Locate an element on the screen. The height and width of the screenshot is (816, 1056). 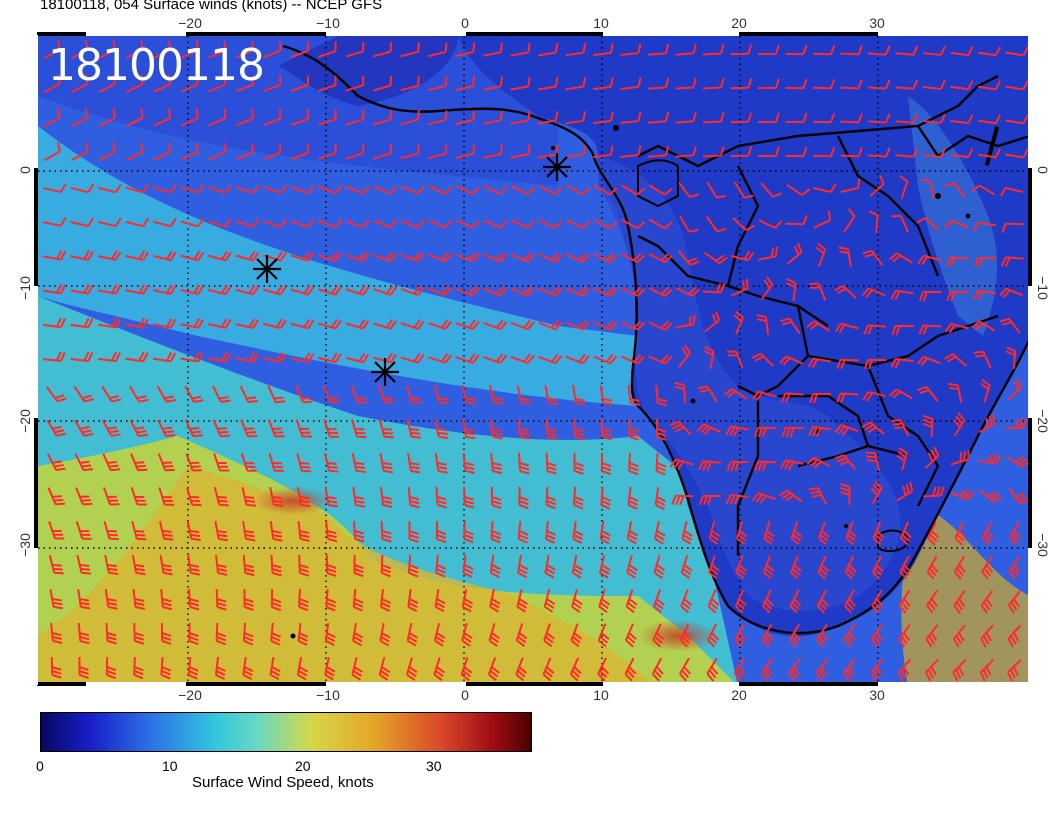
wind-speed-colorbar is located at coordinates (286, 732).